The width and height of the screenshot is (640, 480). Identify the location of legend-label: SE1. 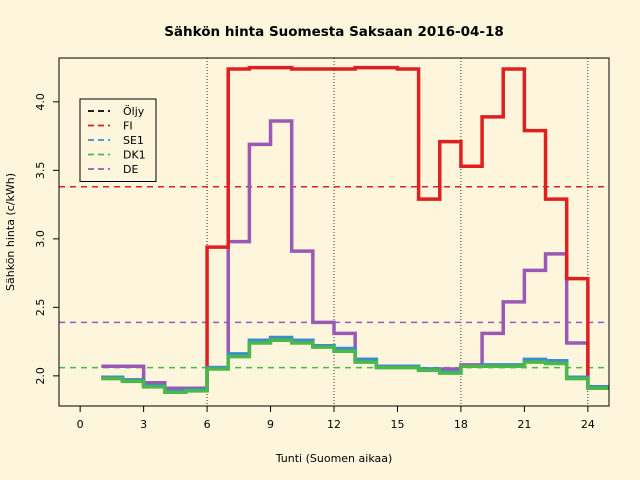
(133, 140).